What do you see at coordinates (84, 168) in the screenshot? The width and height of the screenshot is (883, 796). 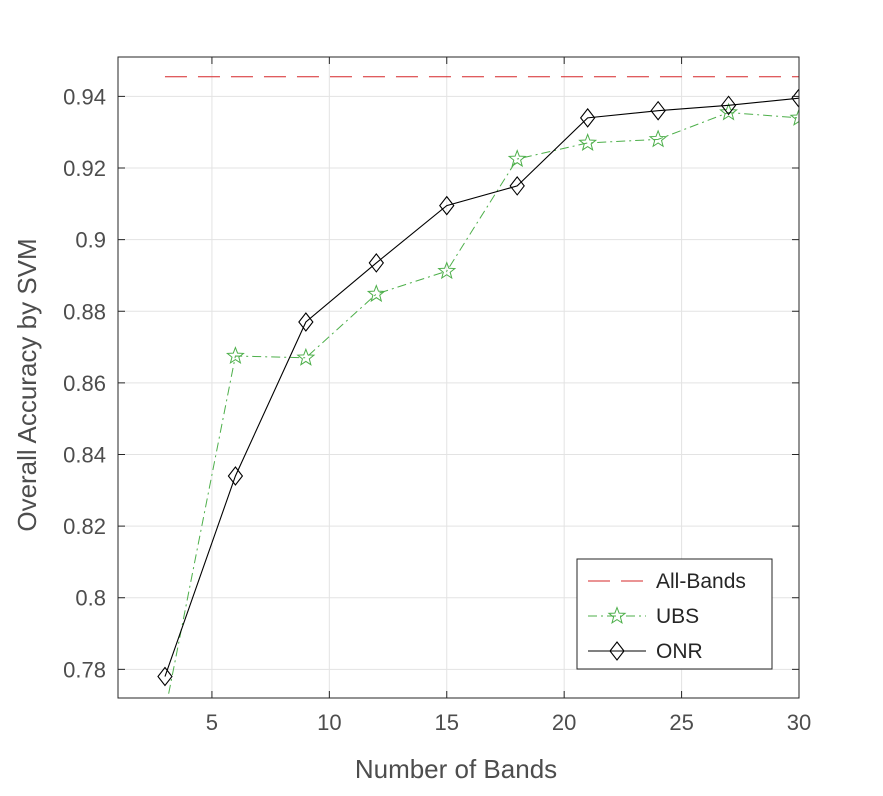 I see `y-tick-label: 0.92` at bounding box center [84, 168].